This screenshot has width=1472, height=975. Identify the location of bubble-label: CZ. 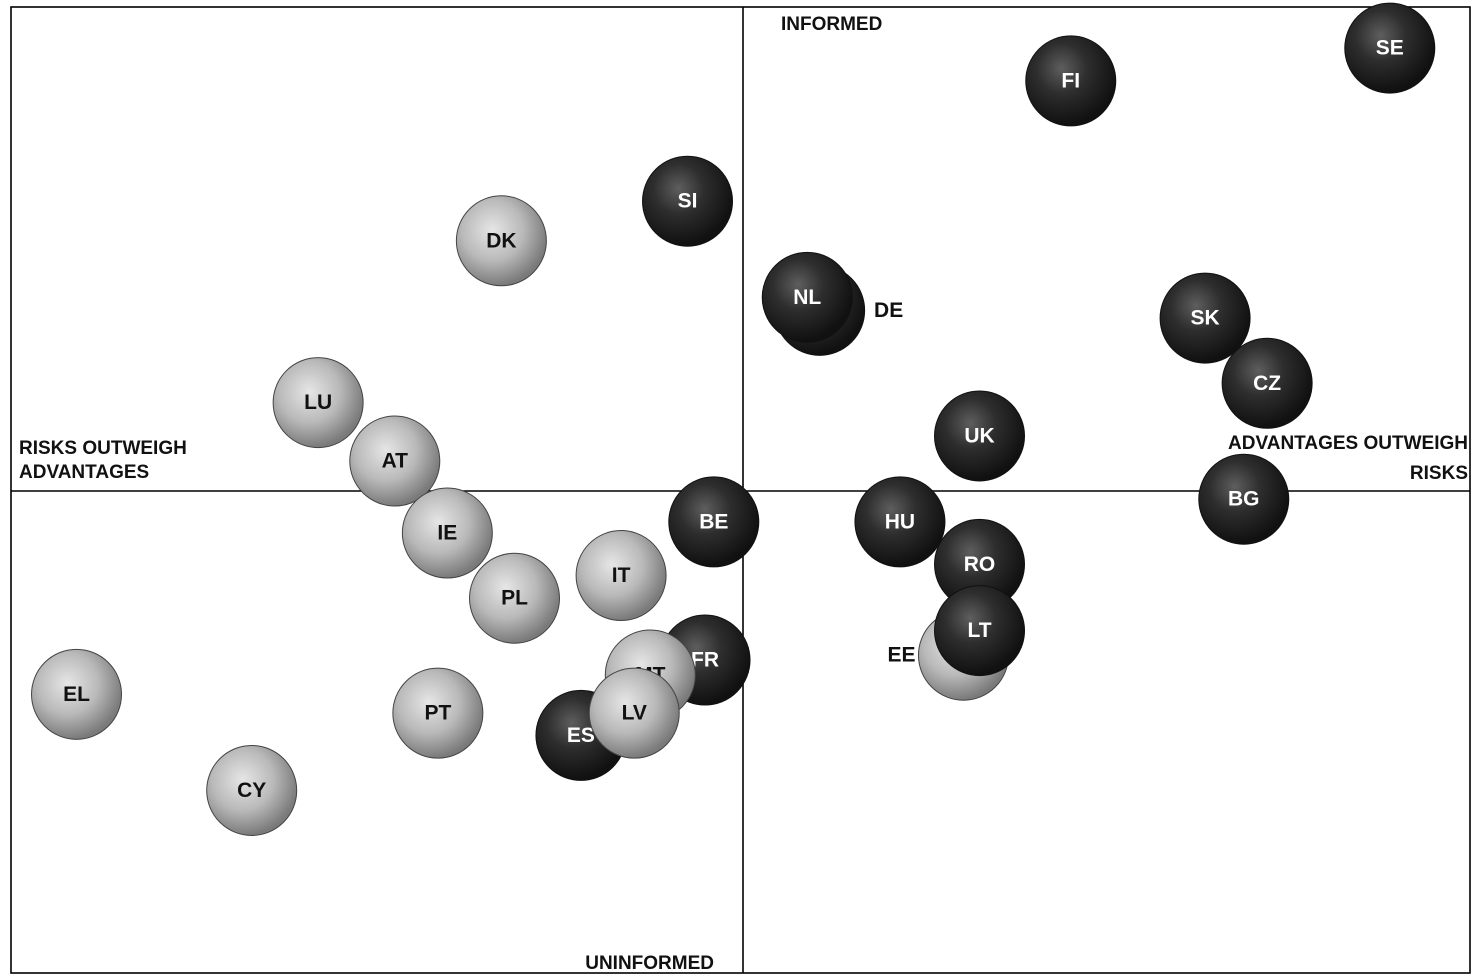
(1267, 383).